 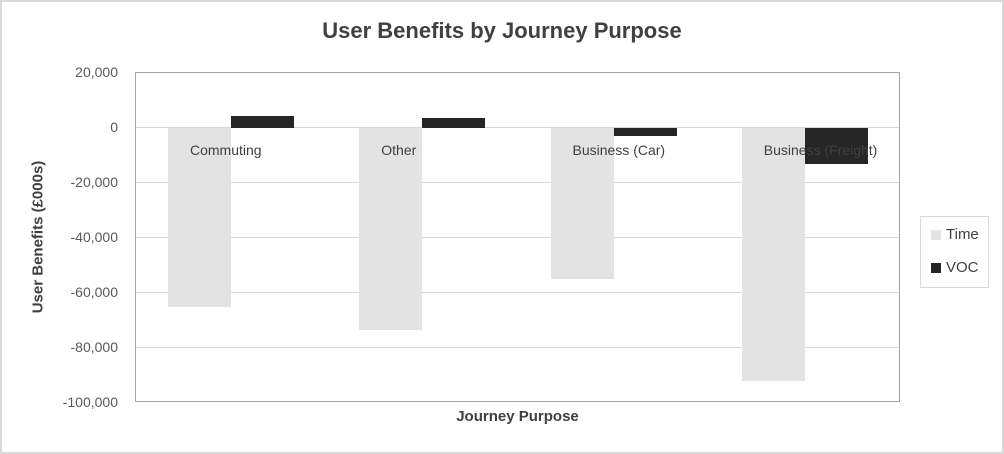 I want to click on y-tick-label: -40,000, so click(x=94, y=237).